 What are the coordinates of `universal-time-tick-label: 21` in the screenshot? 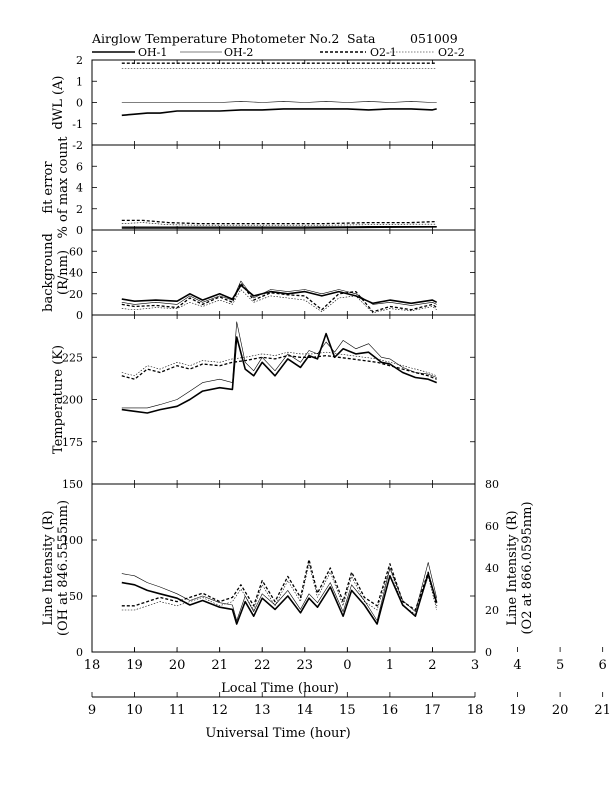 It's located at (602, 710).